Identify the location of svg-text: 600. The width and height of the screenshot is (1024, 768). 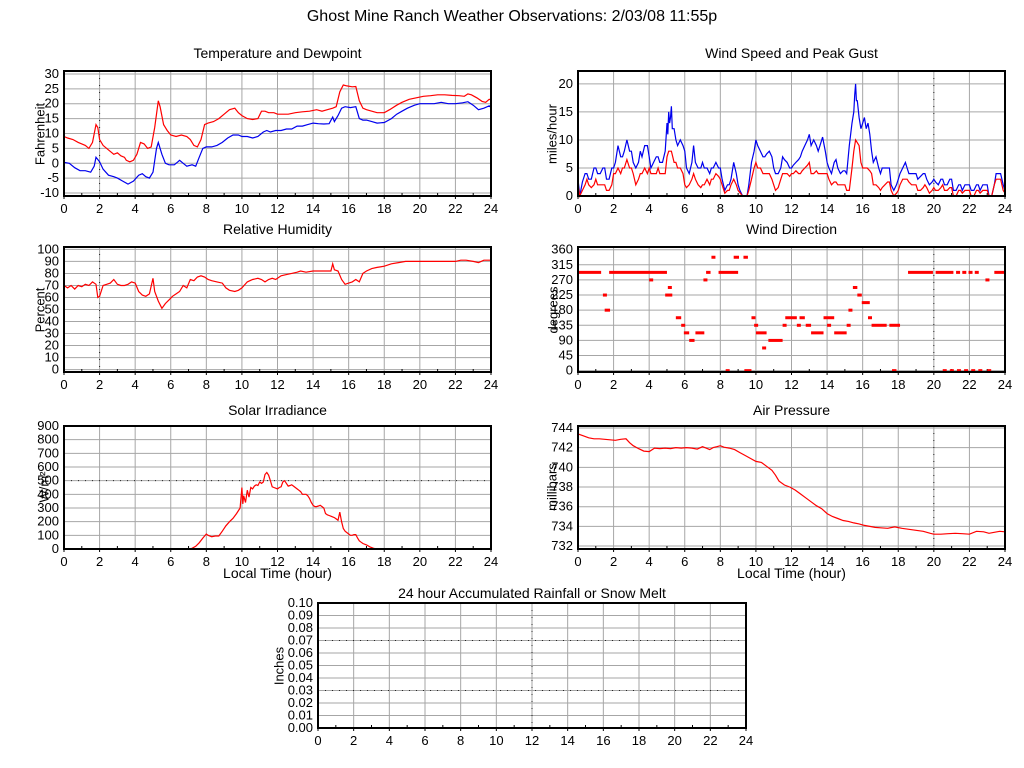
(48, 466).